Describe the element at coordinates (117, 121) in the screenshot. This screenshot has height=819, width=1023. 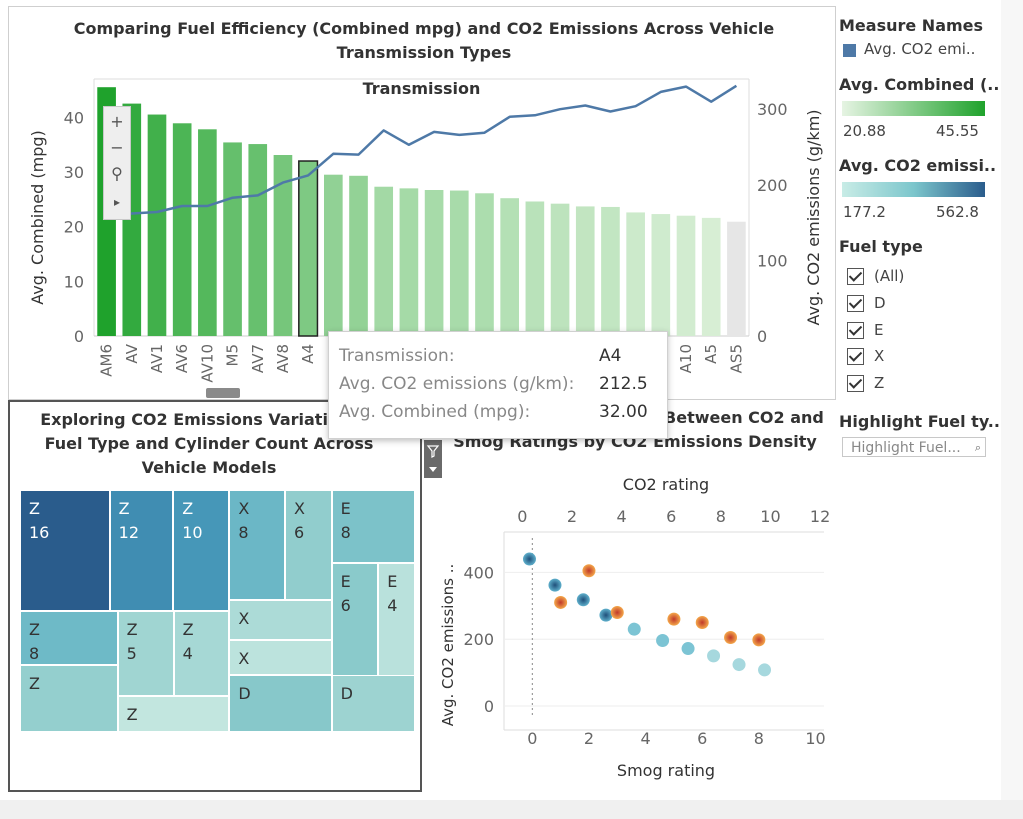
I see `zoom-in-button: +` at that location.